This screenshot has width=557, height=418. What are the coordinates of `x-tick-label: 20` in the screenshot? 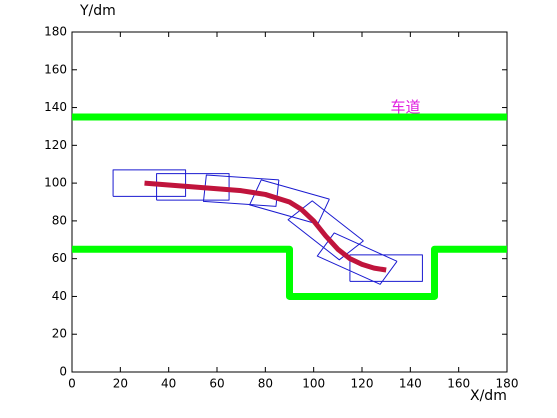 It's located at (120, 384).